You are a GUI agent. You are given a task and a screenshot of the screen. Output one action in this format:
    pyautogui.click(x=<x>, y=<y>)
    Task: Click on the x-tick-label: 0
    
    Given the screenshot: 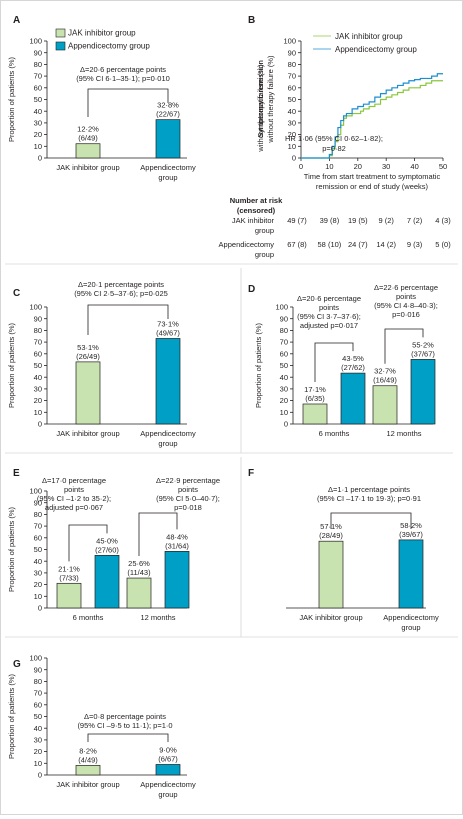 What is the action you would take?
    pyautogui.click(x=301, y=166)
    